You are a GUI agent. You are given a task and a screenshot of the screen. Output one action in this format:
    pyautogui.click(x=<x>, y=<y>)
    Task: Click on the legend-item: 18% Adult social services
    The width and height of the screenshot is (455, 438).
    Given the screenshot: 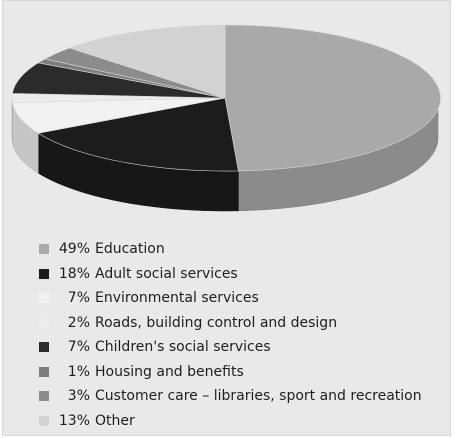 What is the action you would take?
    pyautogui.click(x=230, y=274)
    